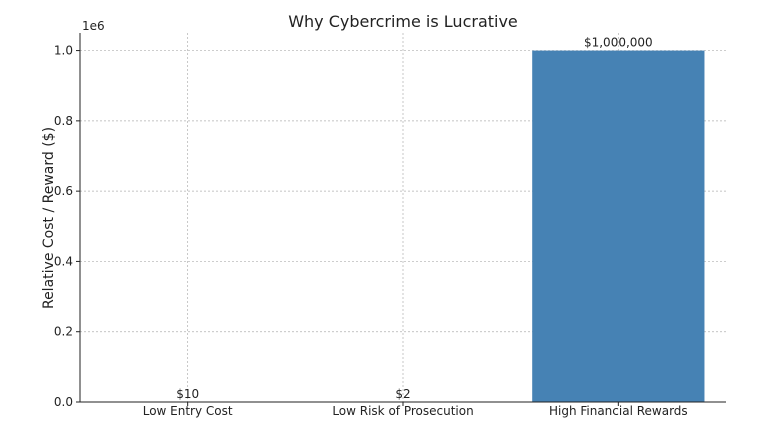 This screenshot has width=768, height=432. I want to click on chart-title: Why Cybercrime is Lucrative, so click(403, 21).